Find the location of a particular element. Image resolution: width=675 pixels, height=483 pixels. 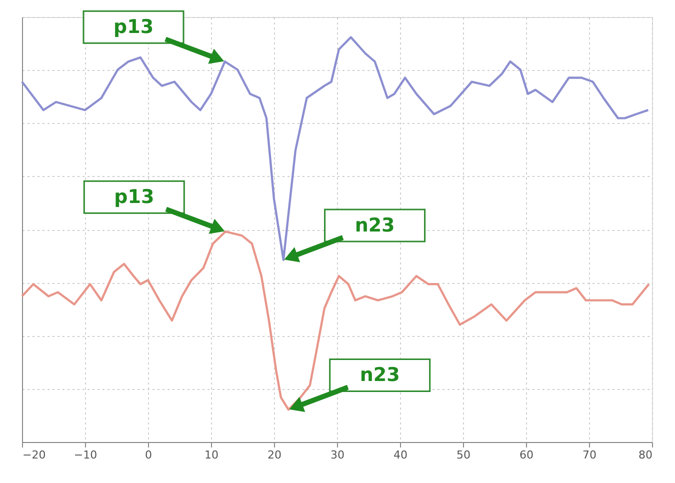

x-tick-label: 50 is located at coordinates (463, 455).